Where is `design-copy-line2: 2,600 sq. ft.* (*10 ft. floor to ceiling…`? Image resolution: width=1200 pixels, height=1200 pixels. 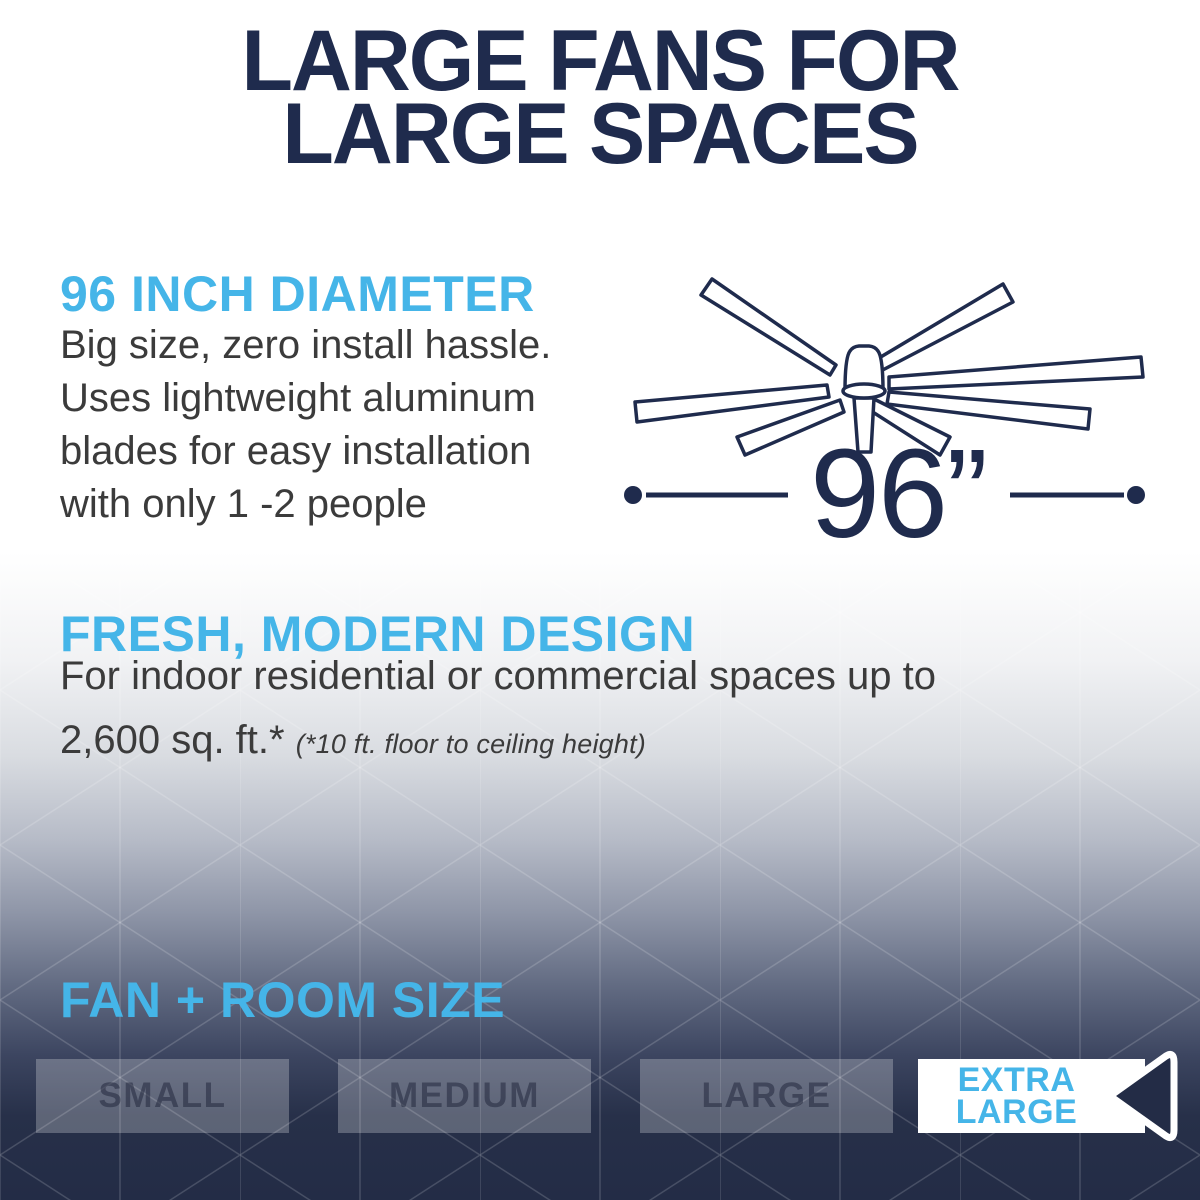 design-copy-line2: 2,600 sq. ft.* (*10 ft. floor to ceiling… is located at coordinates (353, 742).